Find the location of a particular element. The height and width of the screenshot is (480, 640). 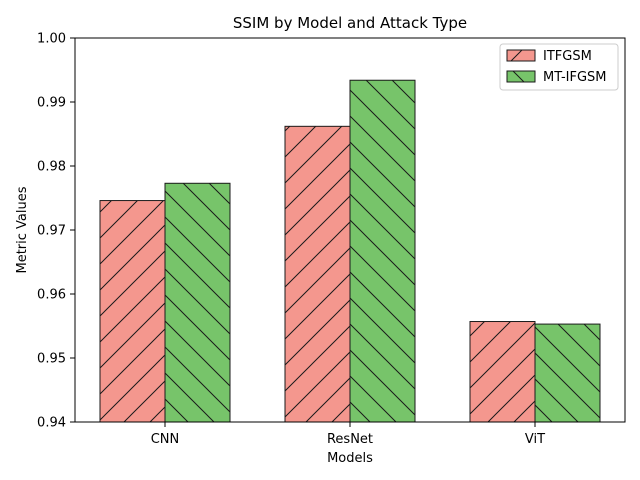

x-tick-label: ResNet is located at coordinates (350, 439).